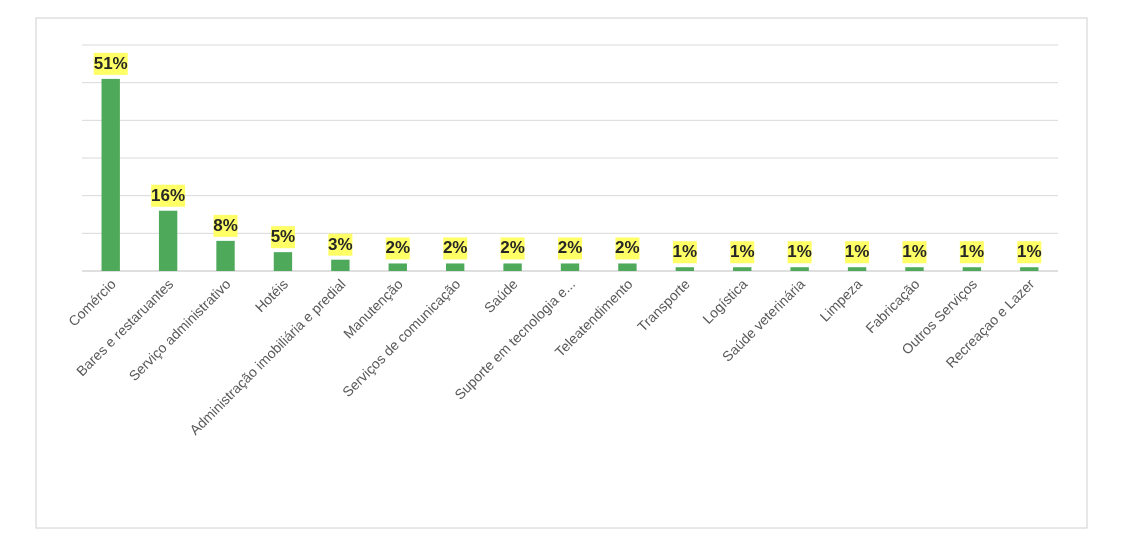  I want to click on data-label: 8%, so click(225, 225).